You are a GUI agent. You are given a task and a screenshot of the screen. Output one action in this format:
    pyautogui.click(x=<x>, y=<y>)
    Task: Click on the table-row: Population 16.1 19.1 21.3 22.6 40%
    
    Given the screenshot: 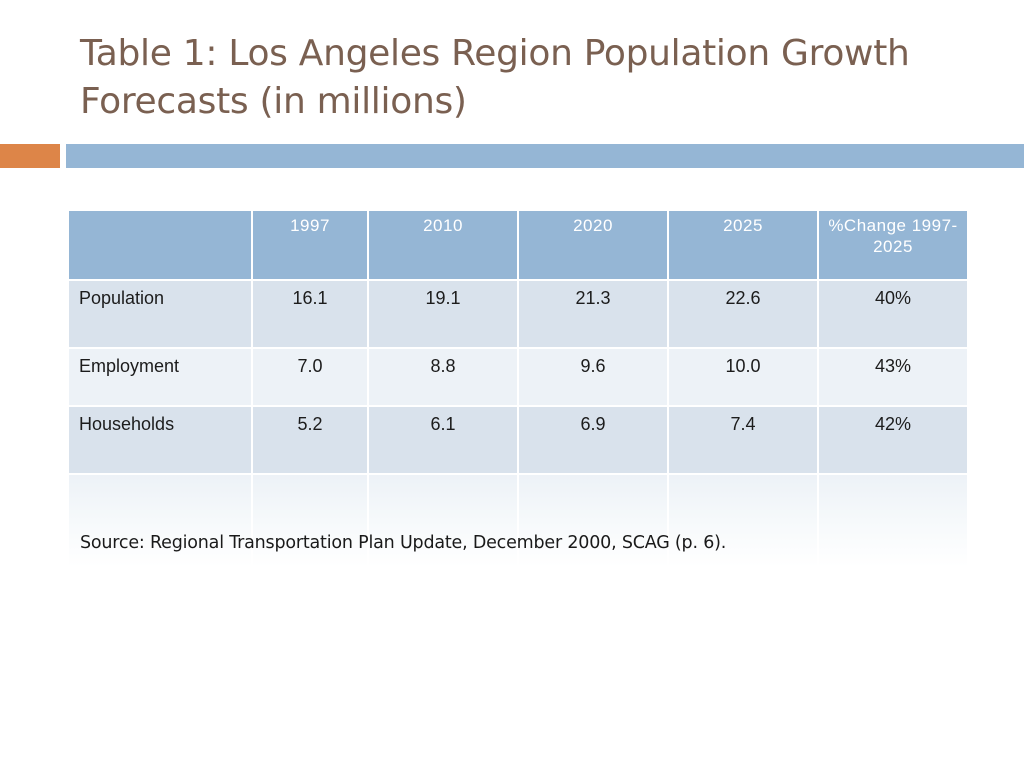 What is the action you would take?
    pyautogui.click(x=518, y=314)
    